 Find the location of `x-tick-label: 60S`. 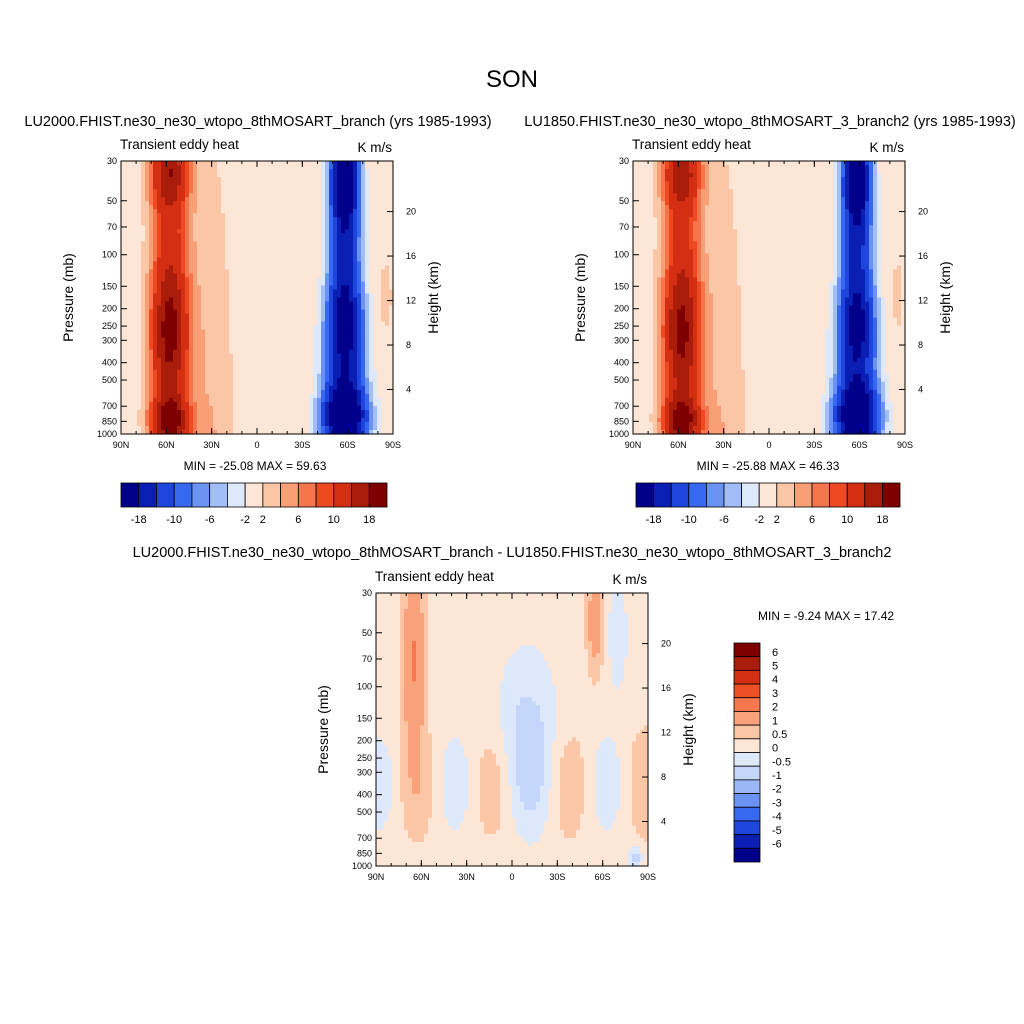

x-tick-label: 60S is located at coordinates (348, 445).